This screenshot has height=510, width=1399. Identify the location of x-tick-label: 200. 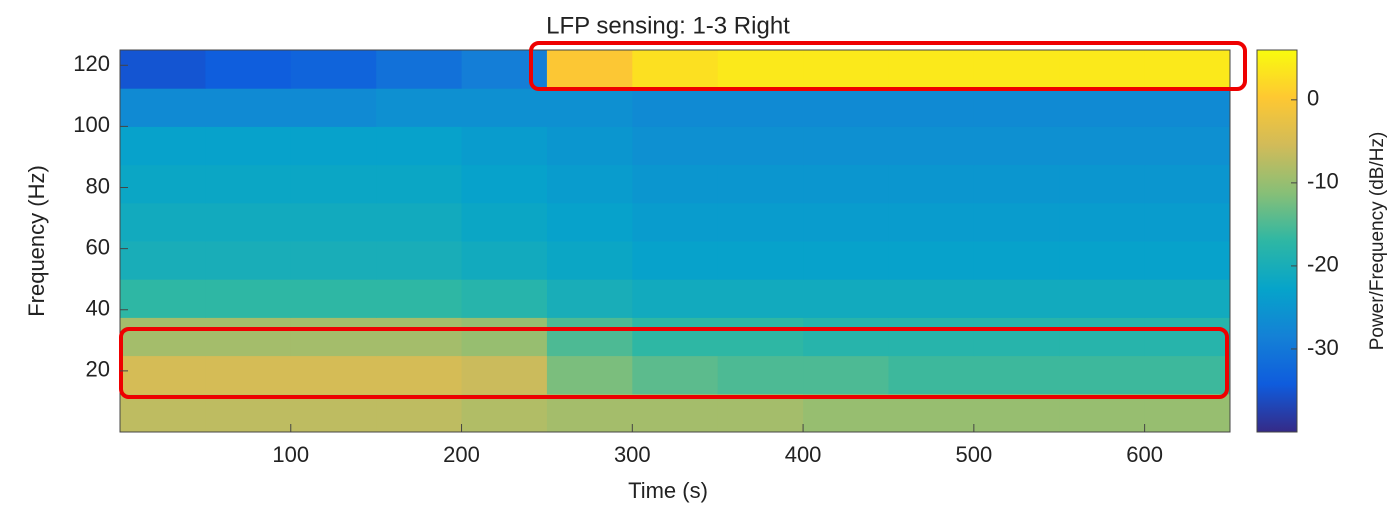
(461, 454).